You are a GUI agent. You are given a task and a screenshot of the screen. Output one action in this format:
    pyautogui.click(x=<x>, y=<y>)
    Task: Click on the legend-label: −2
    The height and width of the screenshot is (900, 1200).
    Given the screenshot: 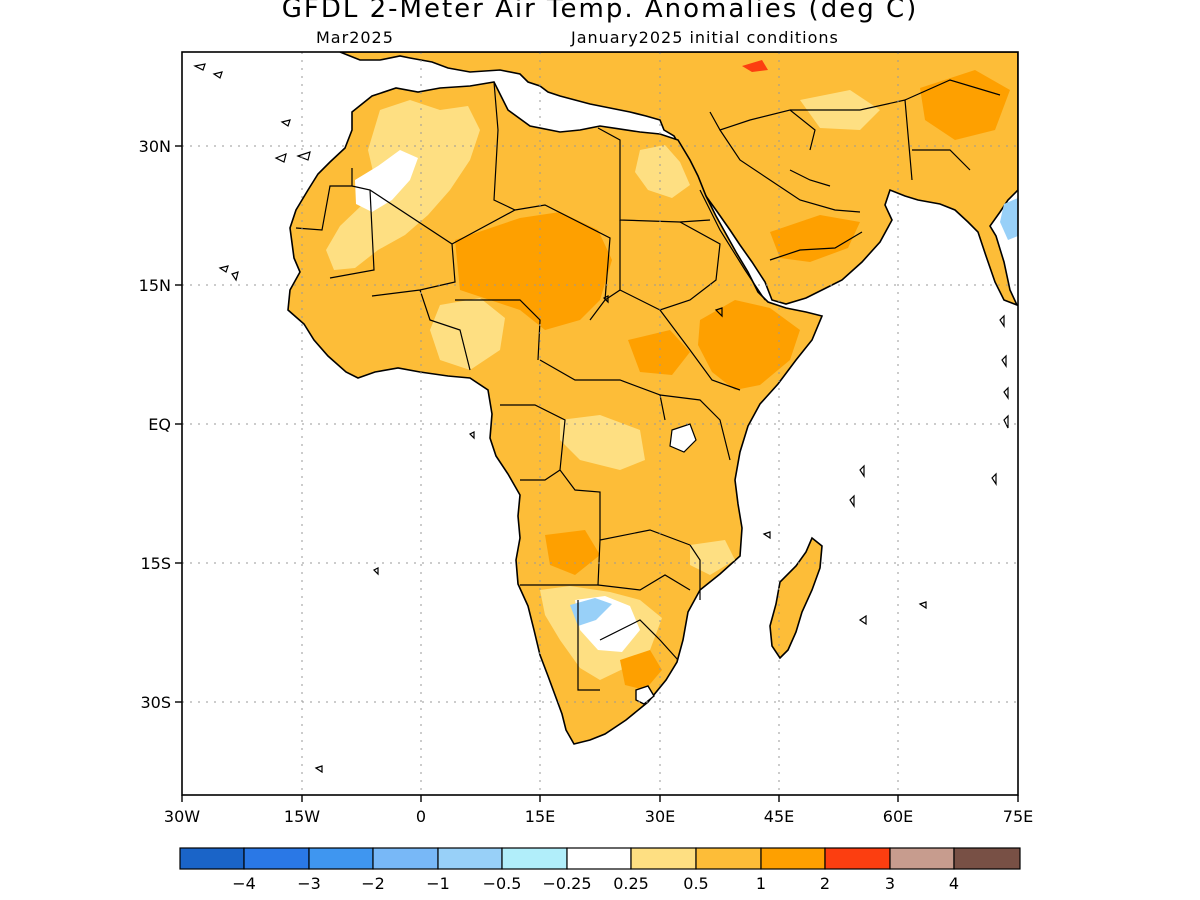 What is the action you would take?
    pyautogui.click(x=373, y=883)
    